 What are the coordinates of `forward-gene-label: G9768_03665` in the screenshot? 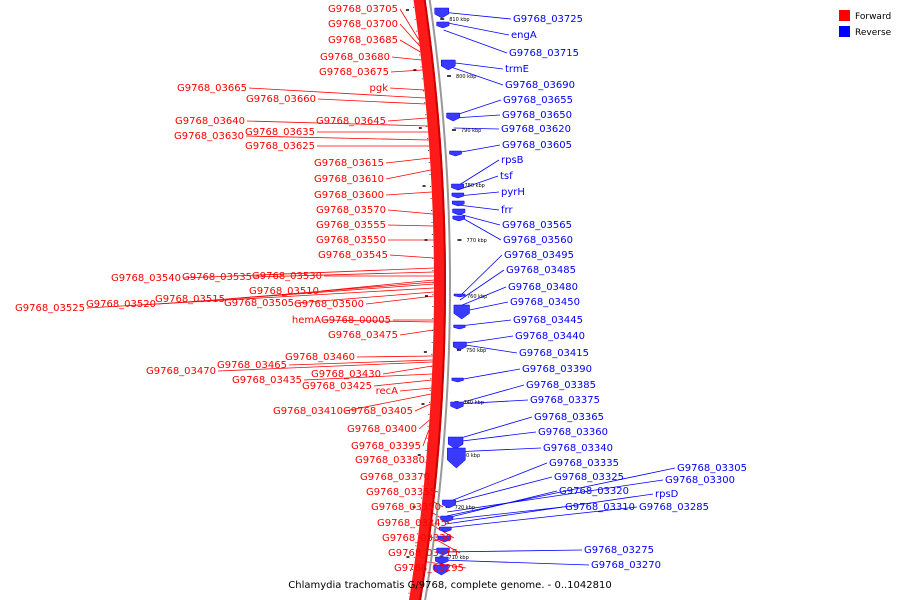 It's located at (212, 88).